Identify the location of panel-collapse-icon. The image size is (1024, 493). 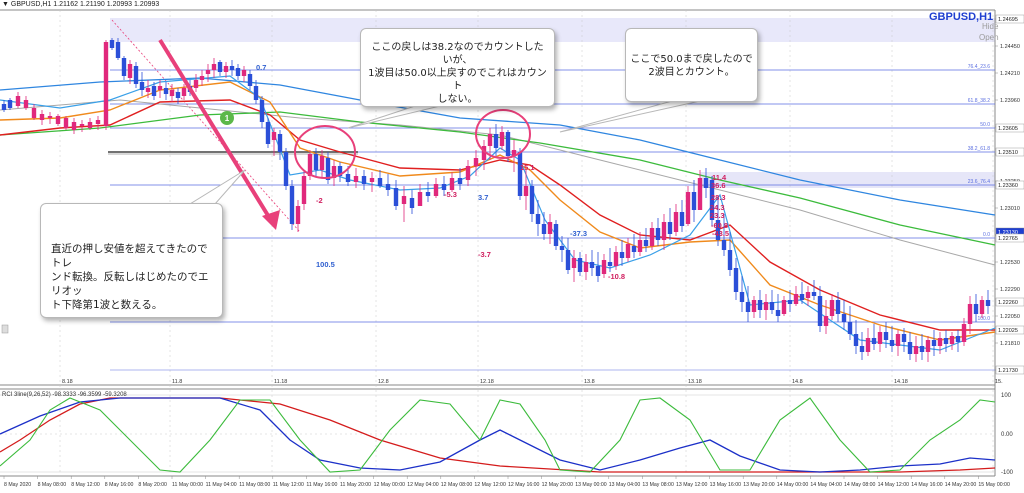
(5, 329).